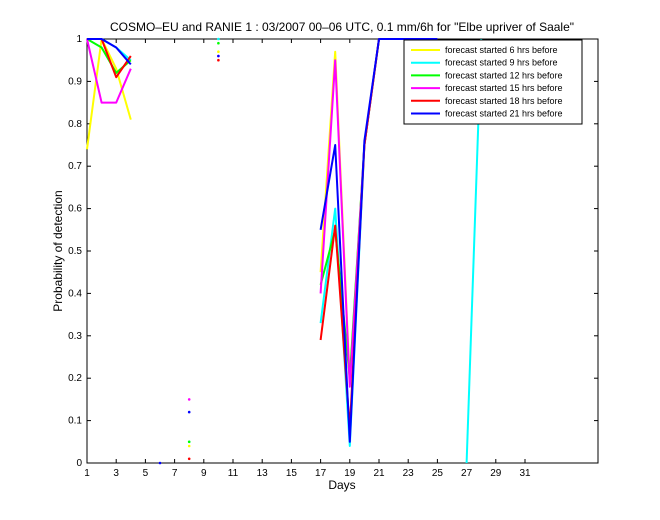  I want to click on y-tick-label: 1, so click(79, 39).